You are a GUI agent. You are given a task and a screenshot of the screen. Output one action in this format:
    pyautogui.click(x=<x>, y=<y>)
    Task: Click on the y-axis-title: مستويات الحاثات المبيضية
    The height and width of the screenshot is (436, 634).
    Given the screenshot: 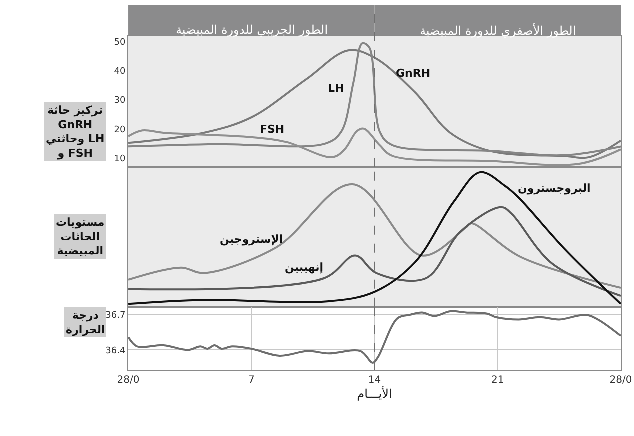 What is the action you would take?
    pyautogui.click(x=80, y=237)
    